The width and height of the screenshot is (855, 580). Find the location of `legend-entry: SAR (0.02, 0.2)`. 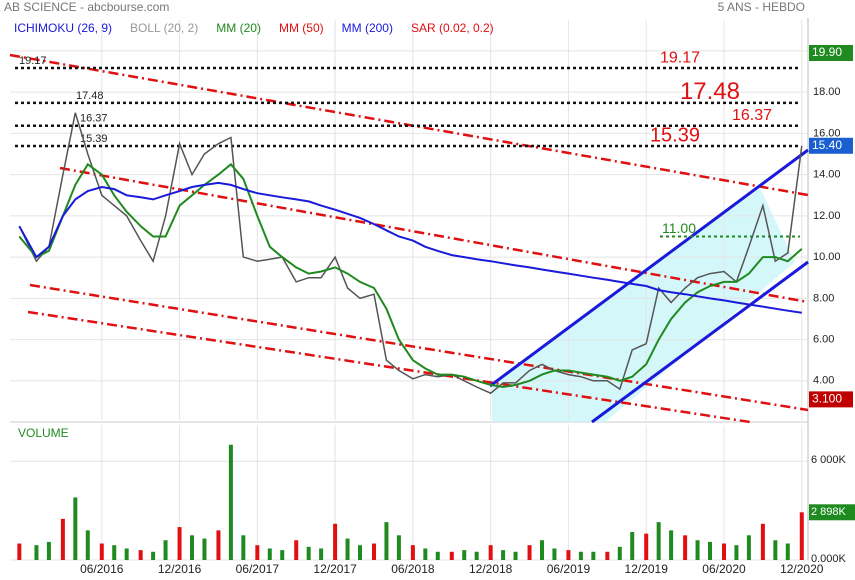

legend-entry: SAR (0.02, 0.2) is located at coordinates (452, 28).